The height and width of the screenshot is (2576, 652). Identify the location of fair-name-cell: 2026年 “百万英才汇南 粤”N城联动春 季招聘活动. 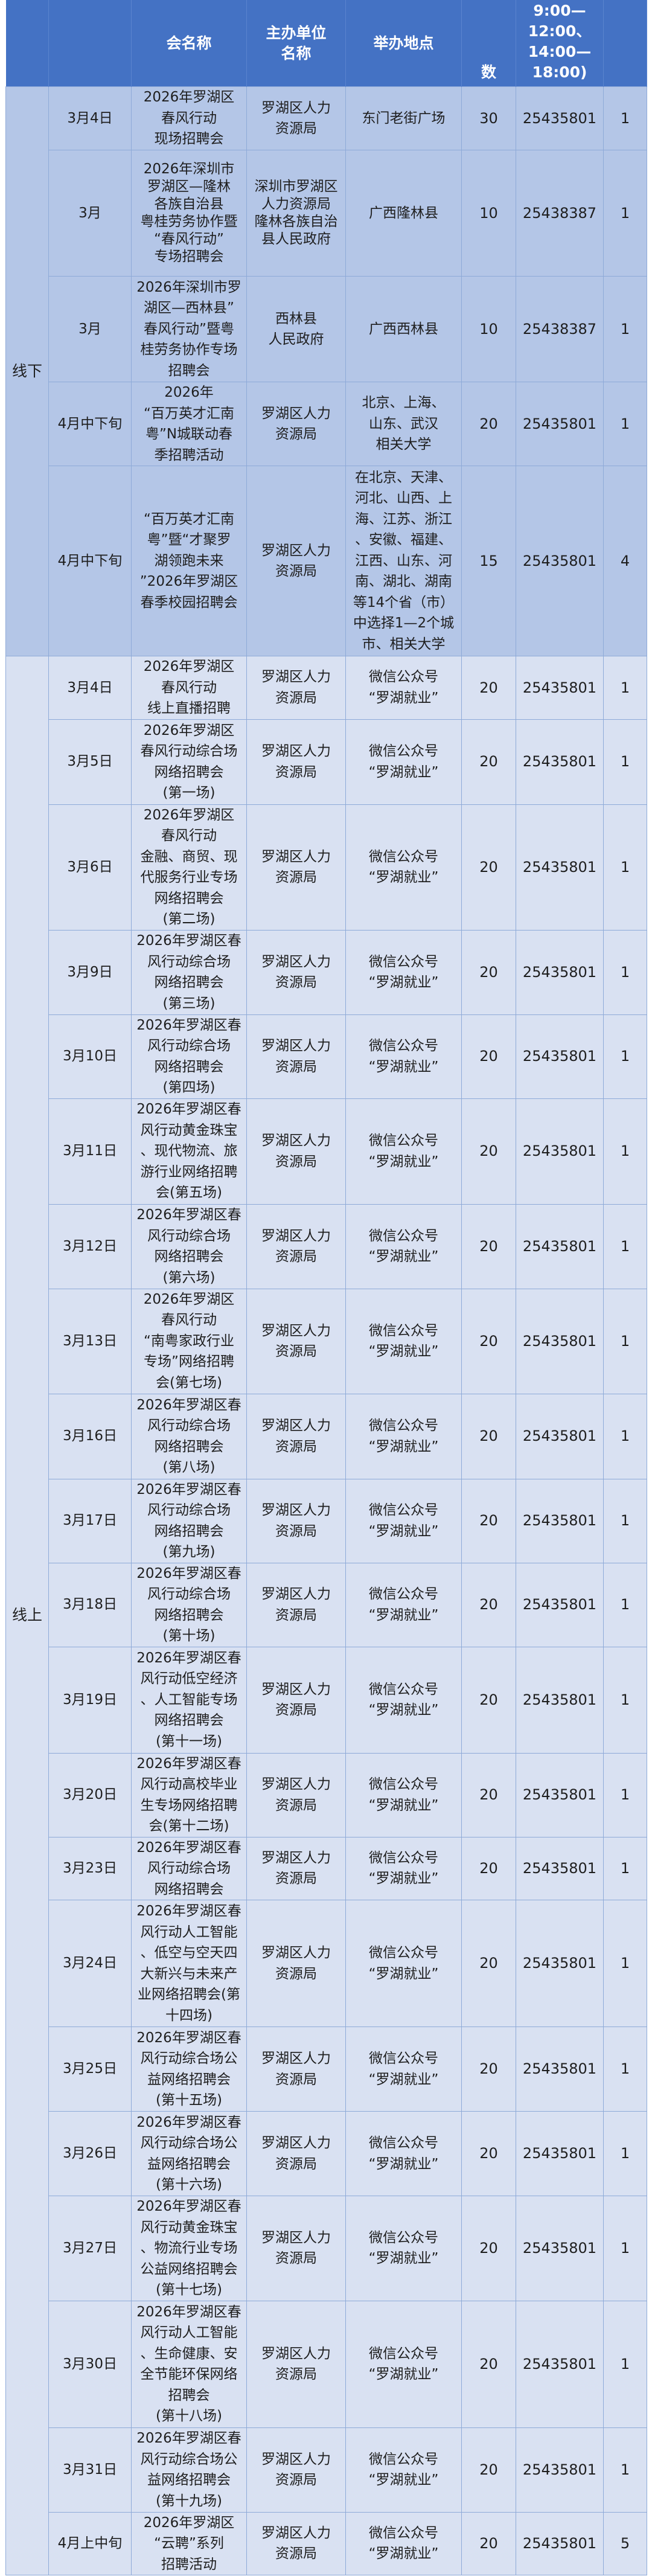
(189, 424).